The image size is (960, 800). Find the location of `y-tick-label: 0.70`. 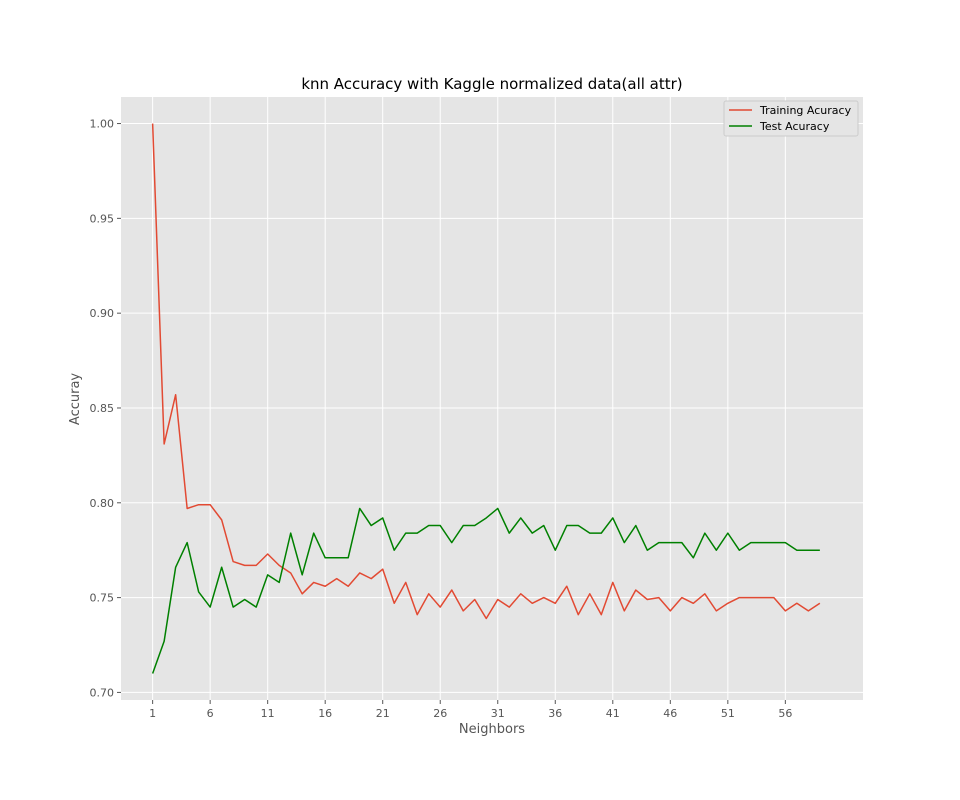

y-tick-label: 0.70 is located at coordinates (102, 692).